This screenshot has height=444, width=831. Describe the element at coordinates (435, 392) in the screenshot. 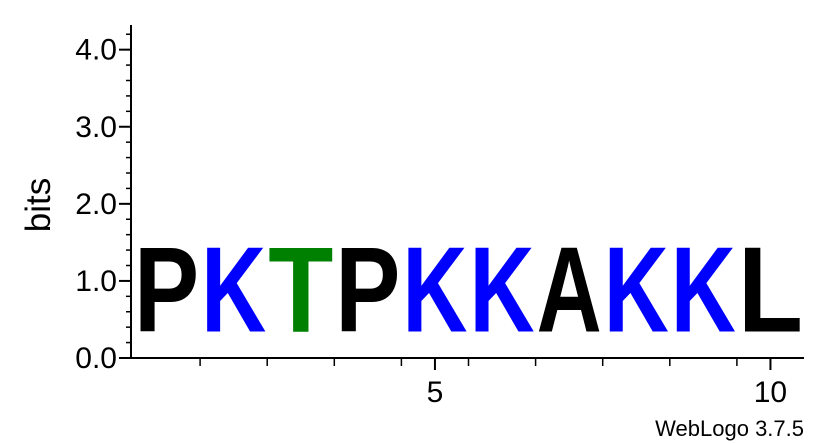

I see `x-tick-label: 5` at that location.